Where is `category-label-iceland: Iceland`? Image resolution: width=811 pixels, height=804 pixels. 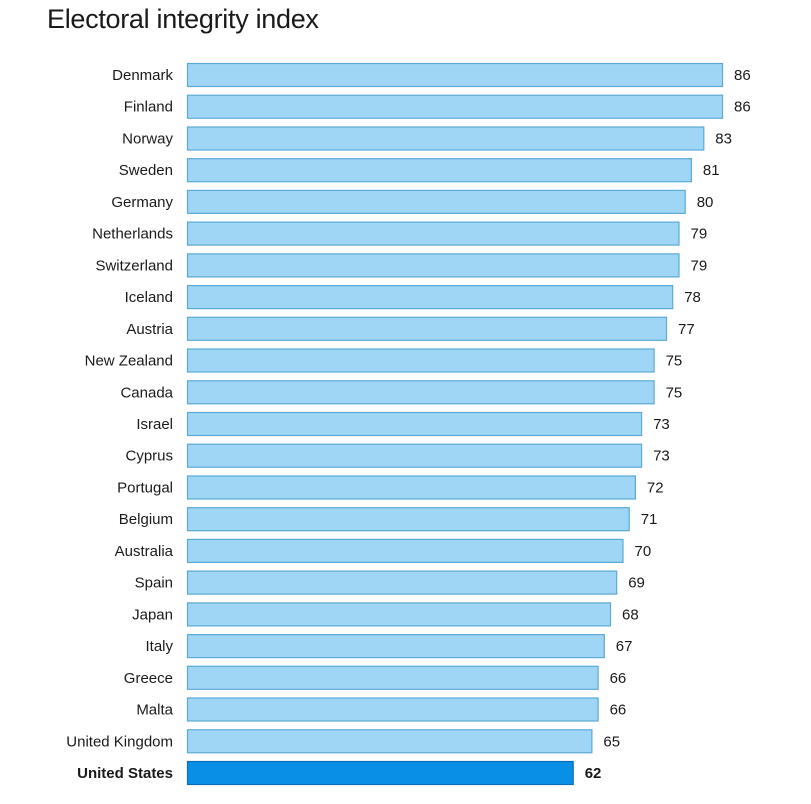
category-label-iceland: Iceland is located at coordinates (149, 297).